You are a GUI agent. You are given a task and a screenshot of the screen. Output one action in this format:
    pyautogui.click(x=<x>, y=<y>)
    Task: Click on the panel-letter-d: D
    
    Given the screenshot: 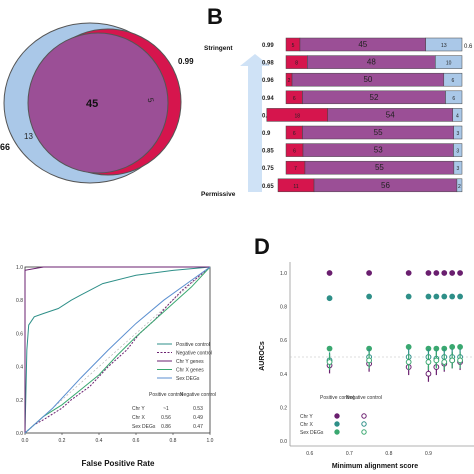 What is the action you would take?
    pyautogui.click(x=262, y=246)
    